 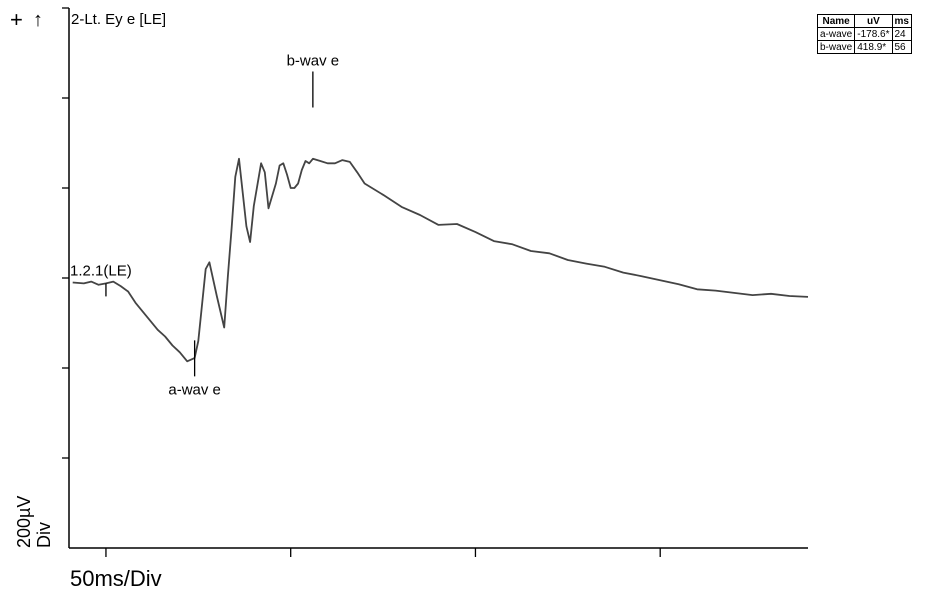 I want to click on results-table-header-row: Name uV ms, so click(x=864, y=21).